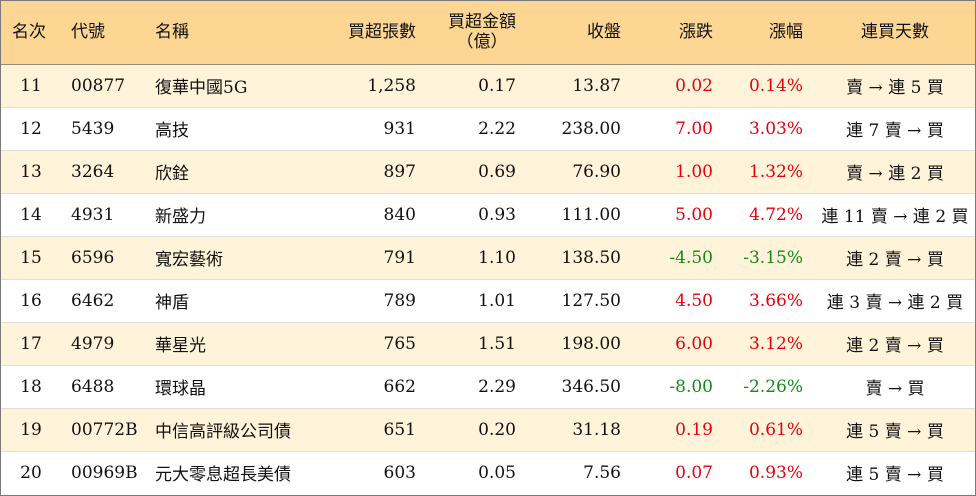 Image resolution: width=976 pixels, height=496 pixels. Describe the element at coordinates (236, 33) in the screenshot. I see `header-name: 名稱` at that location.